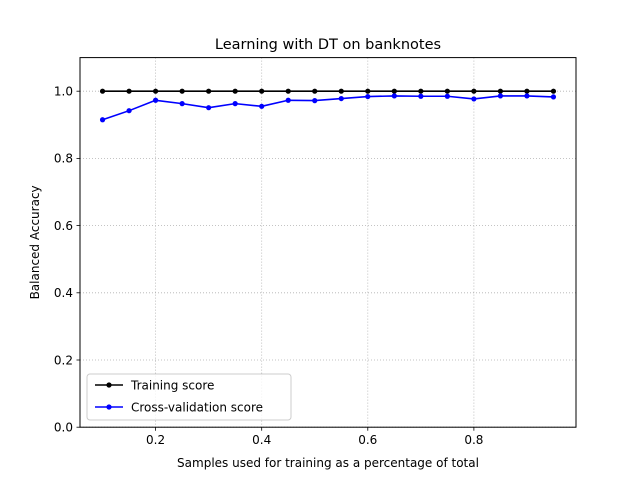  I want to click on x-tick-label: 0.8, so click(473, 440).